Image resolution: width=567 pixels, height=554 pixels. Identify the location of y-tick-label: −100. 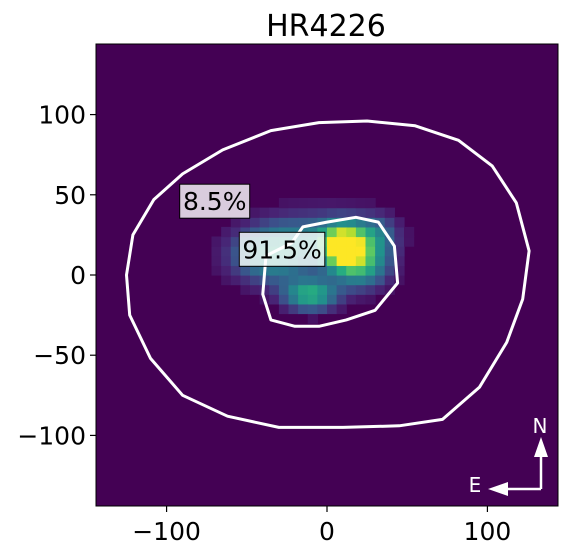
(51, 435).